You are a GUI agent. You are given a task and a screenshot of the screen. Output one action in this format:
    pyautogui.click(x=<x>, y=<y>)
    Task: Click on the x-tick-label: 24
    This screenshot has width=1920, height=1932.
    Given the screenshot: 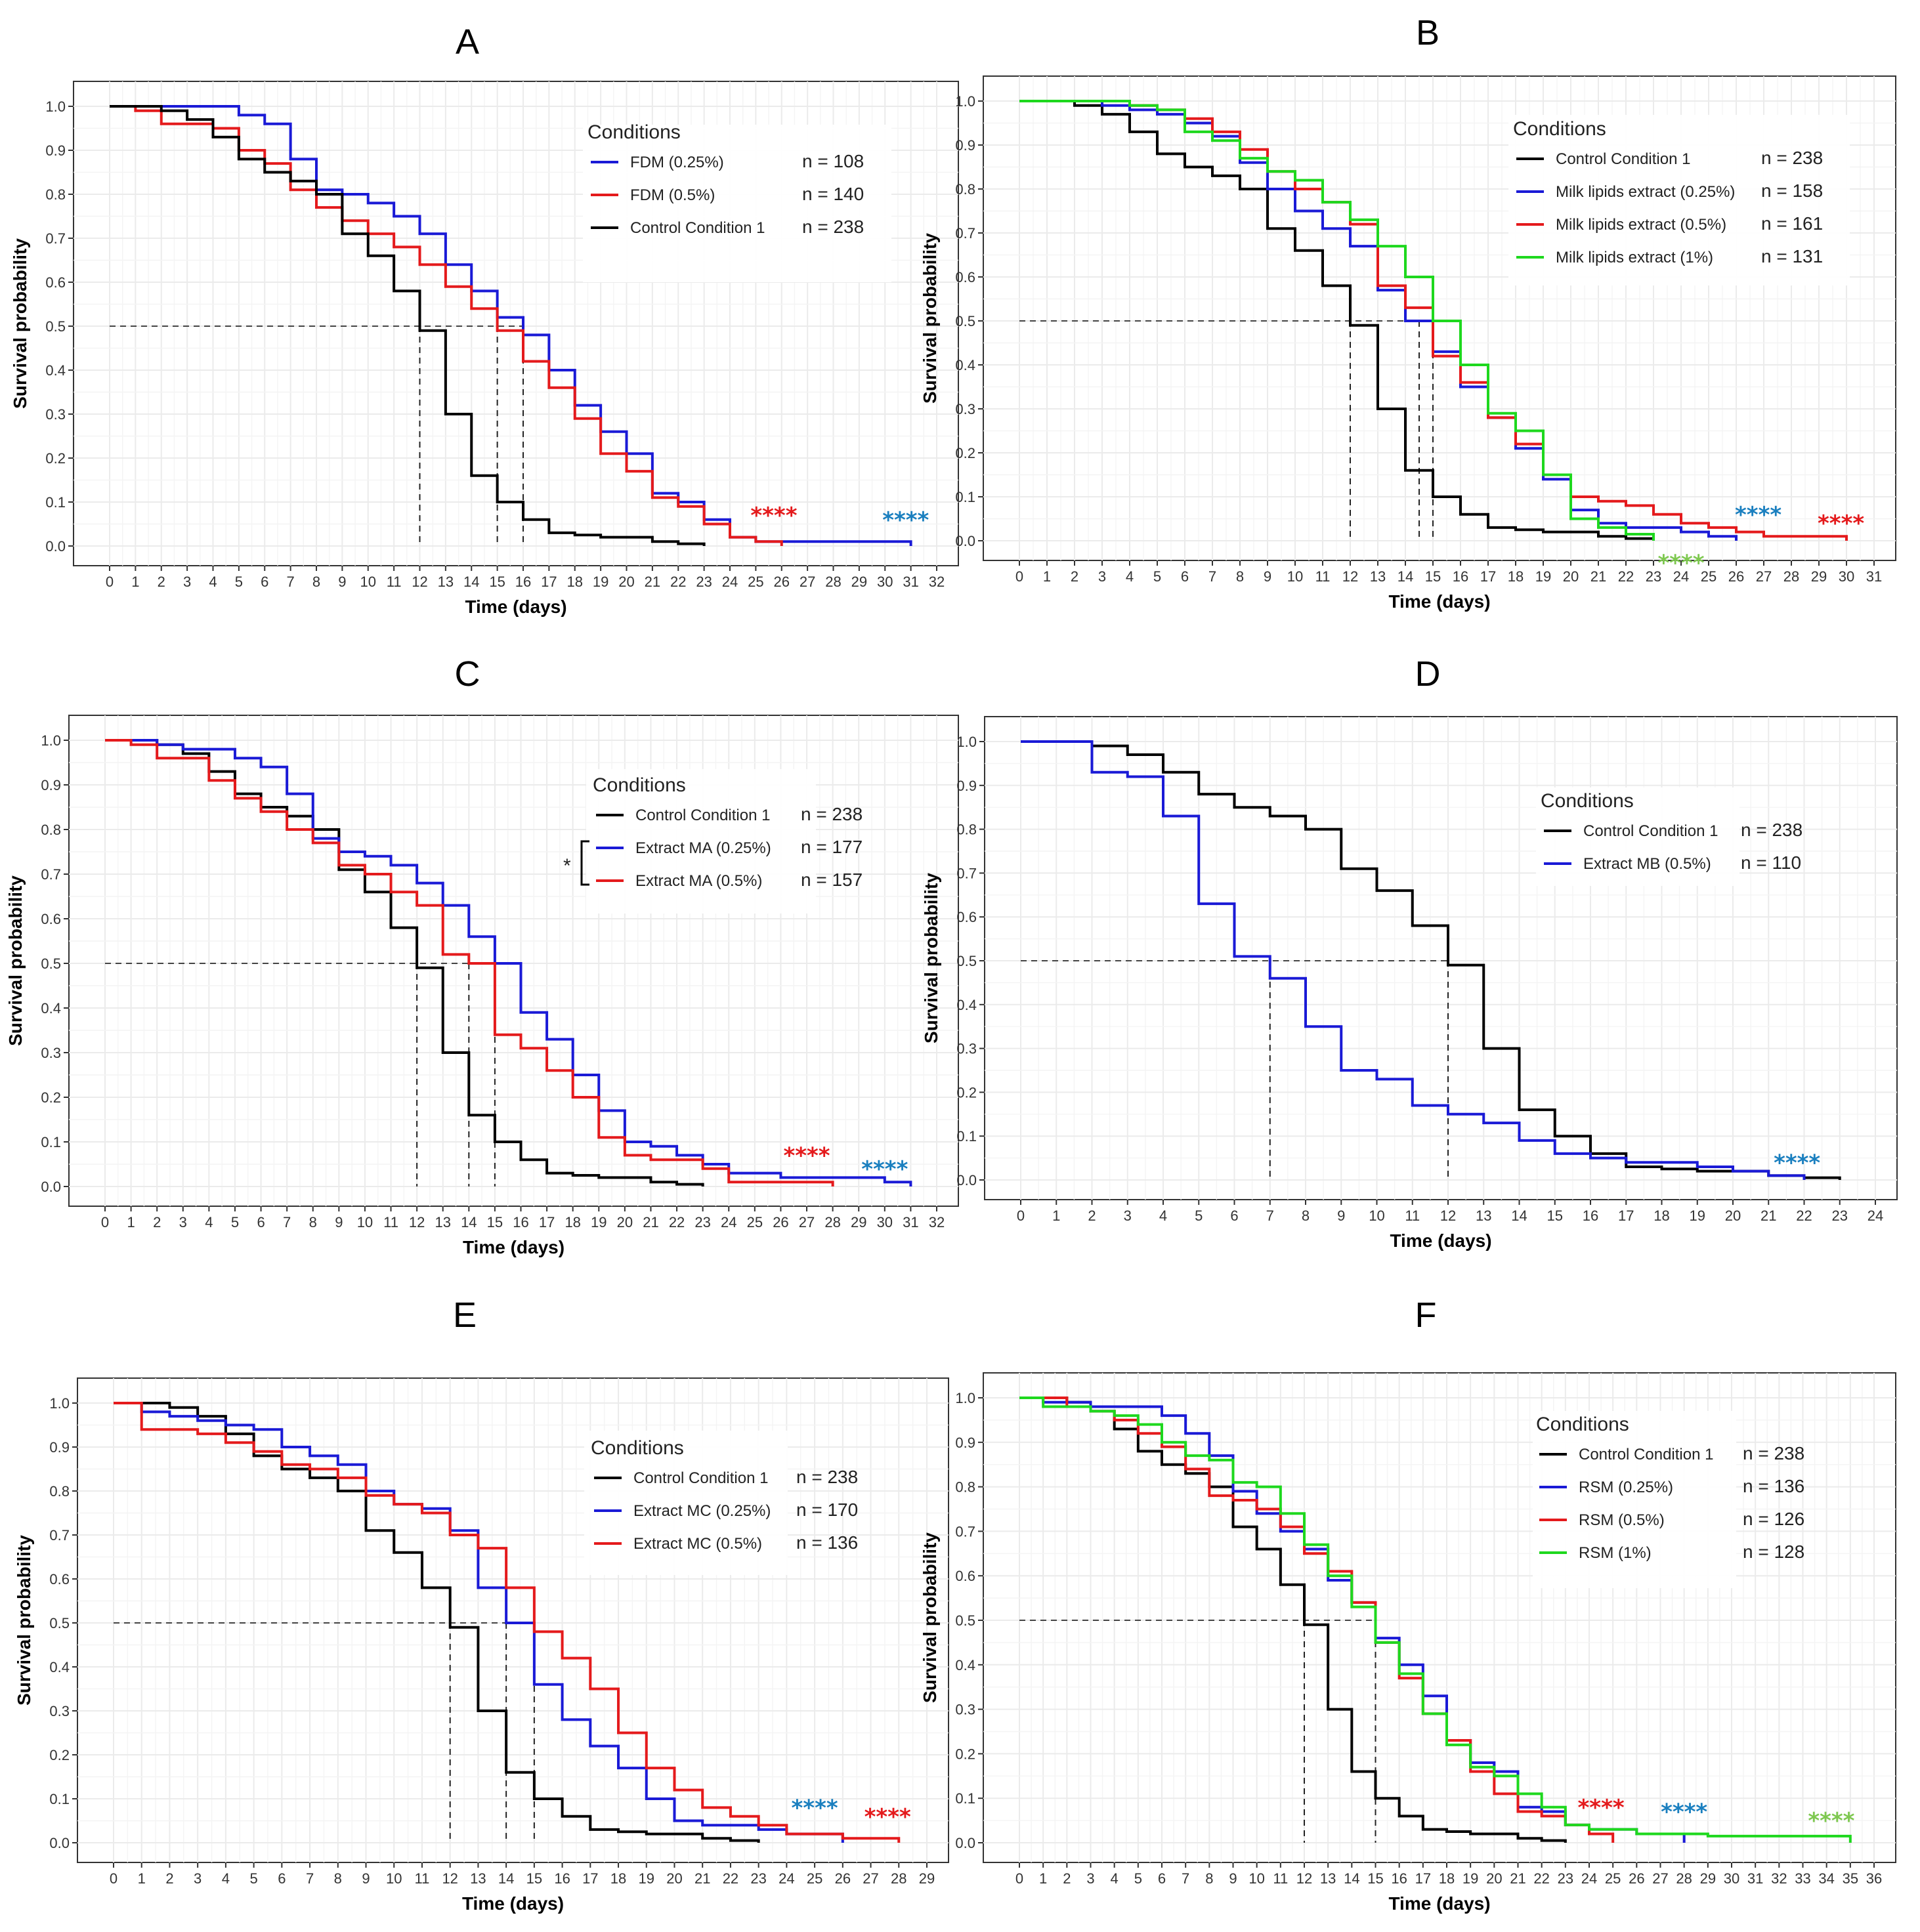 What is the action you would take?
    pyautogui.click(x=728, y=1222)
    